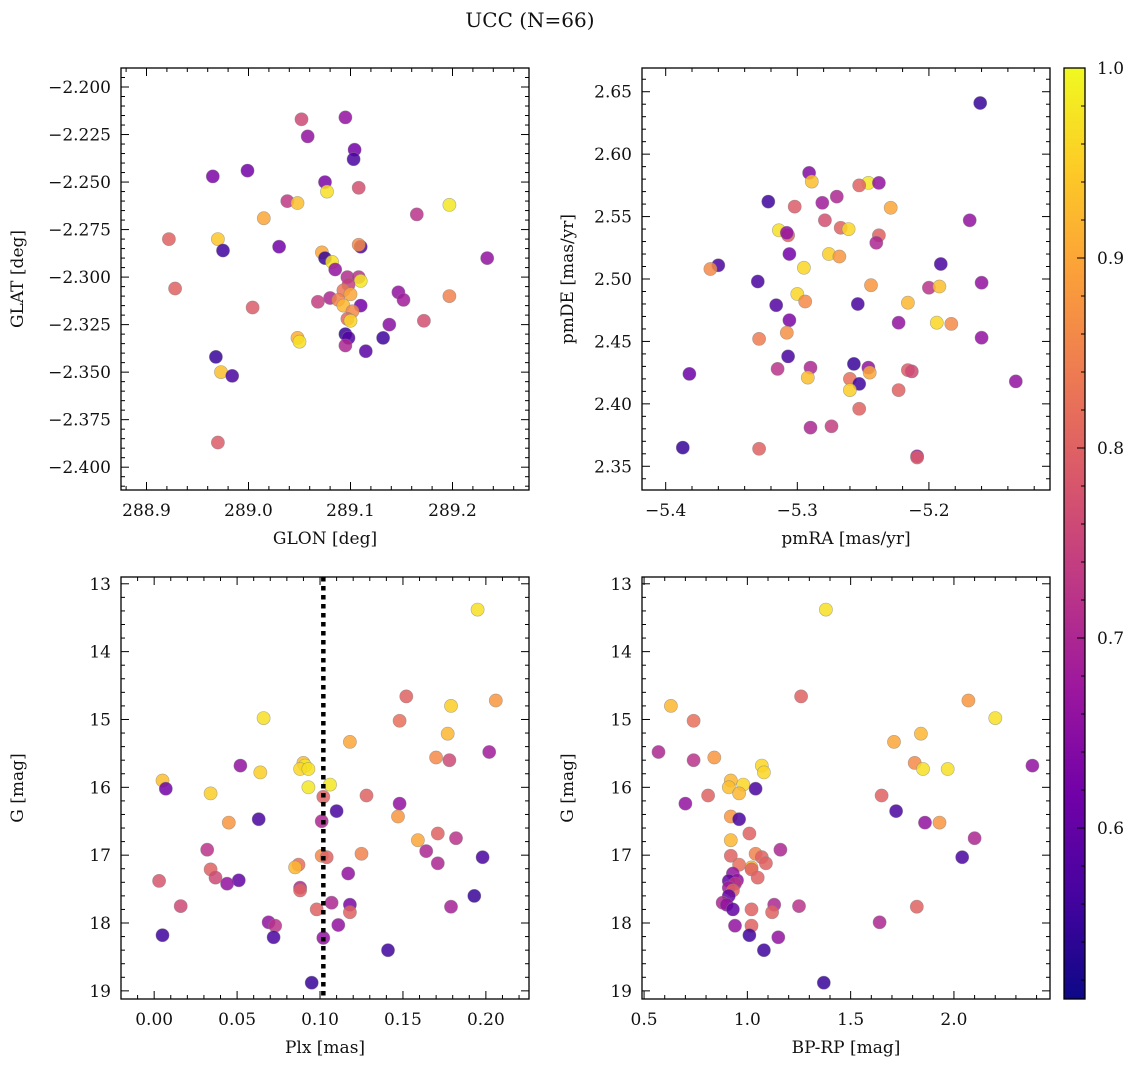 Image resolution: width=1136 pixels, height=1067 pixels. What do you see at coordinates (644, 1020) in the screenshot?
I see `x-tick-label: 0.5` at bounding box center [644, 1020].